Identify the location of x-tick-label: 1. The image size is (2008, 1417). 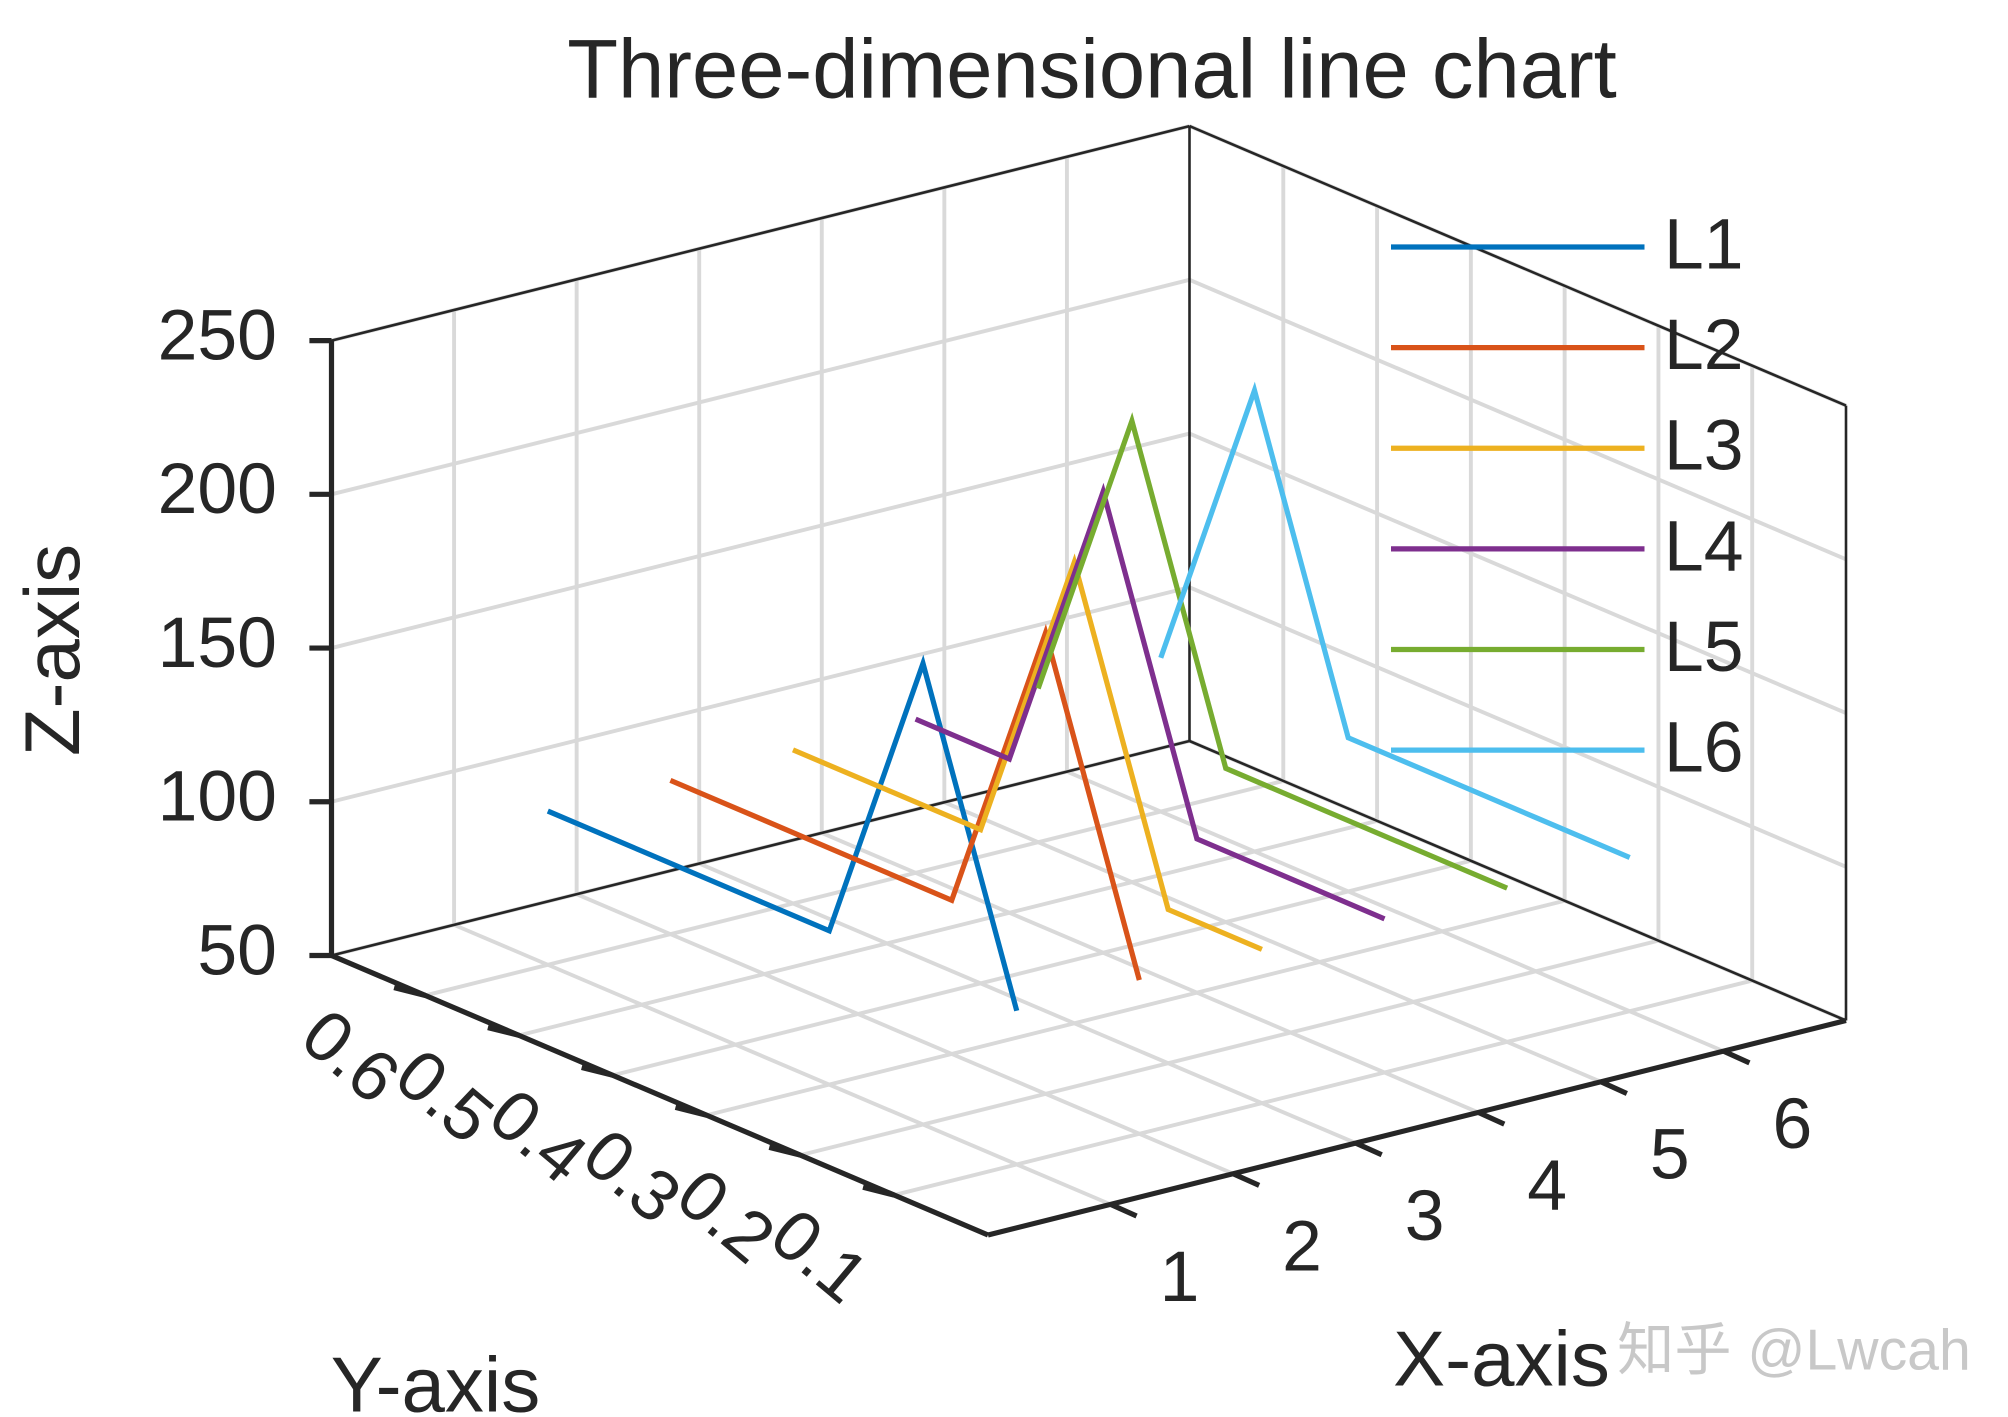
(1180, 1277).